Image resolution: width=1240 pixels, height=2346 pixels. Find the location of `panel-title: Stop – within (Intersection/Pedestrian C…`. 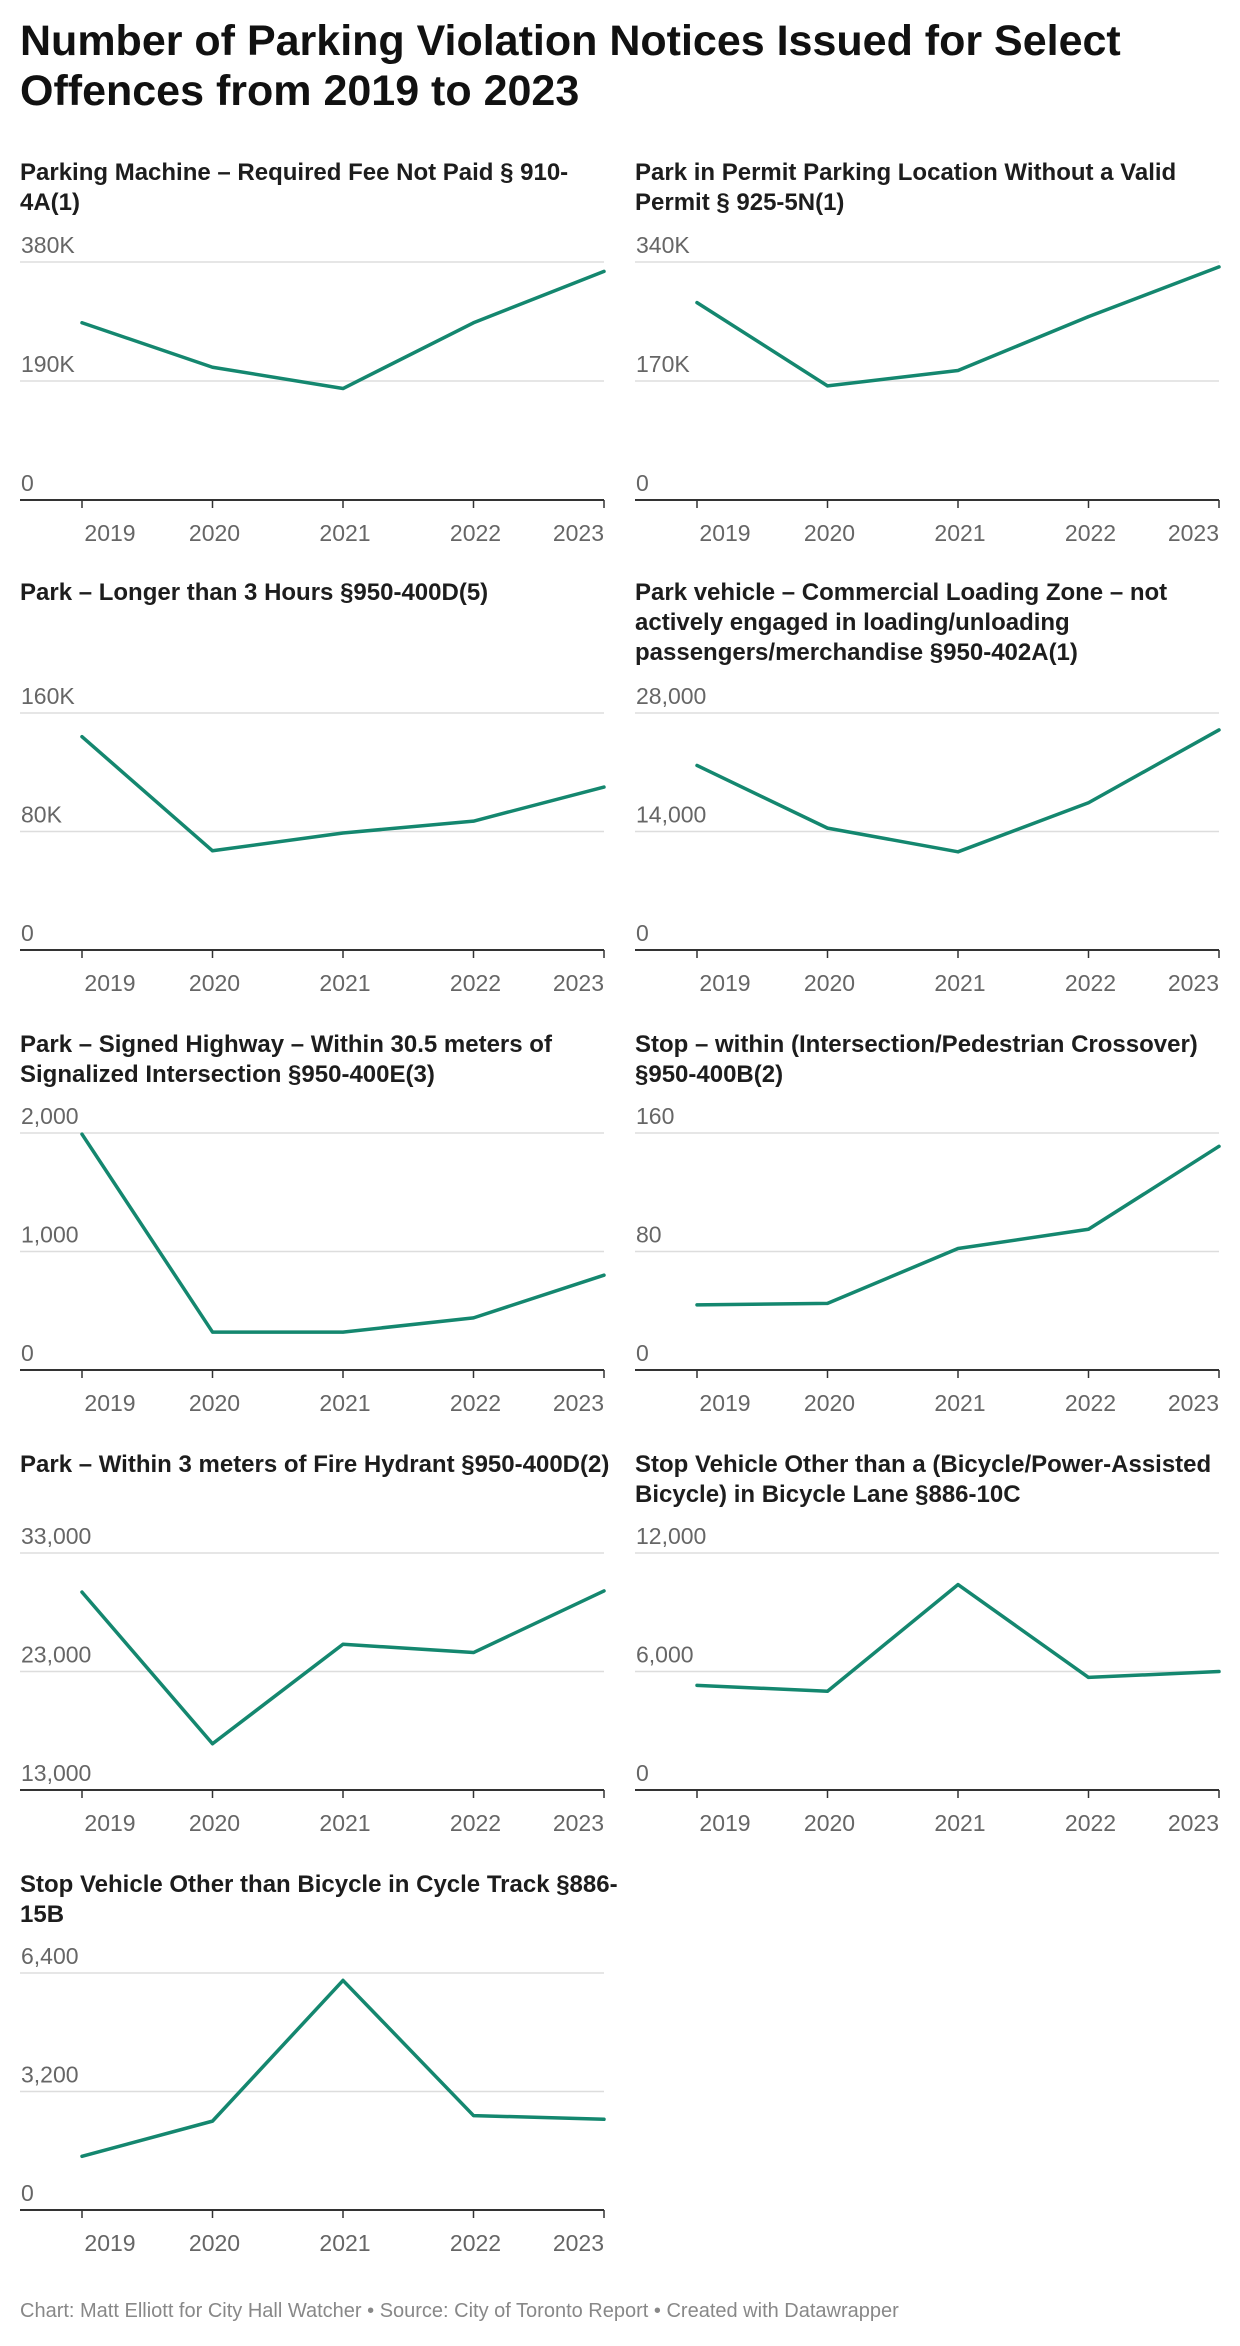

panel-title: Stop – within (Intersection/Pedestrian C… is located at coordinates (916, 1059).